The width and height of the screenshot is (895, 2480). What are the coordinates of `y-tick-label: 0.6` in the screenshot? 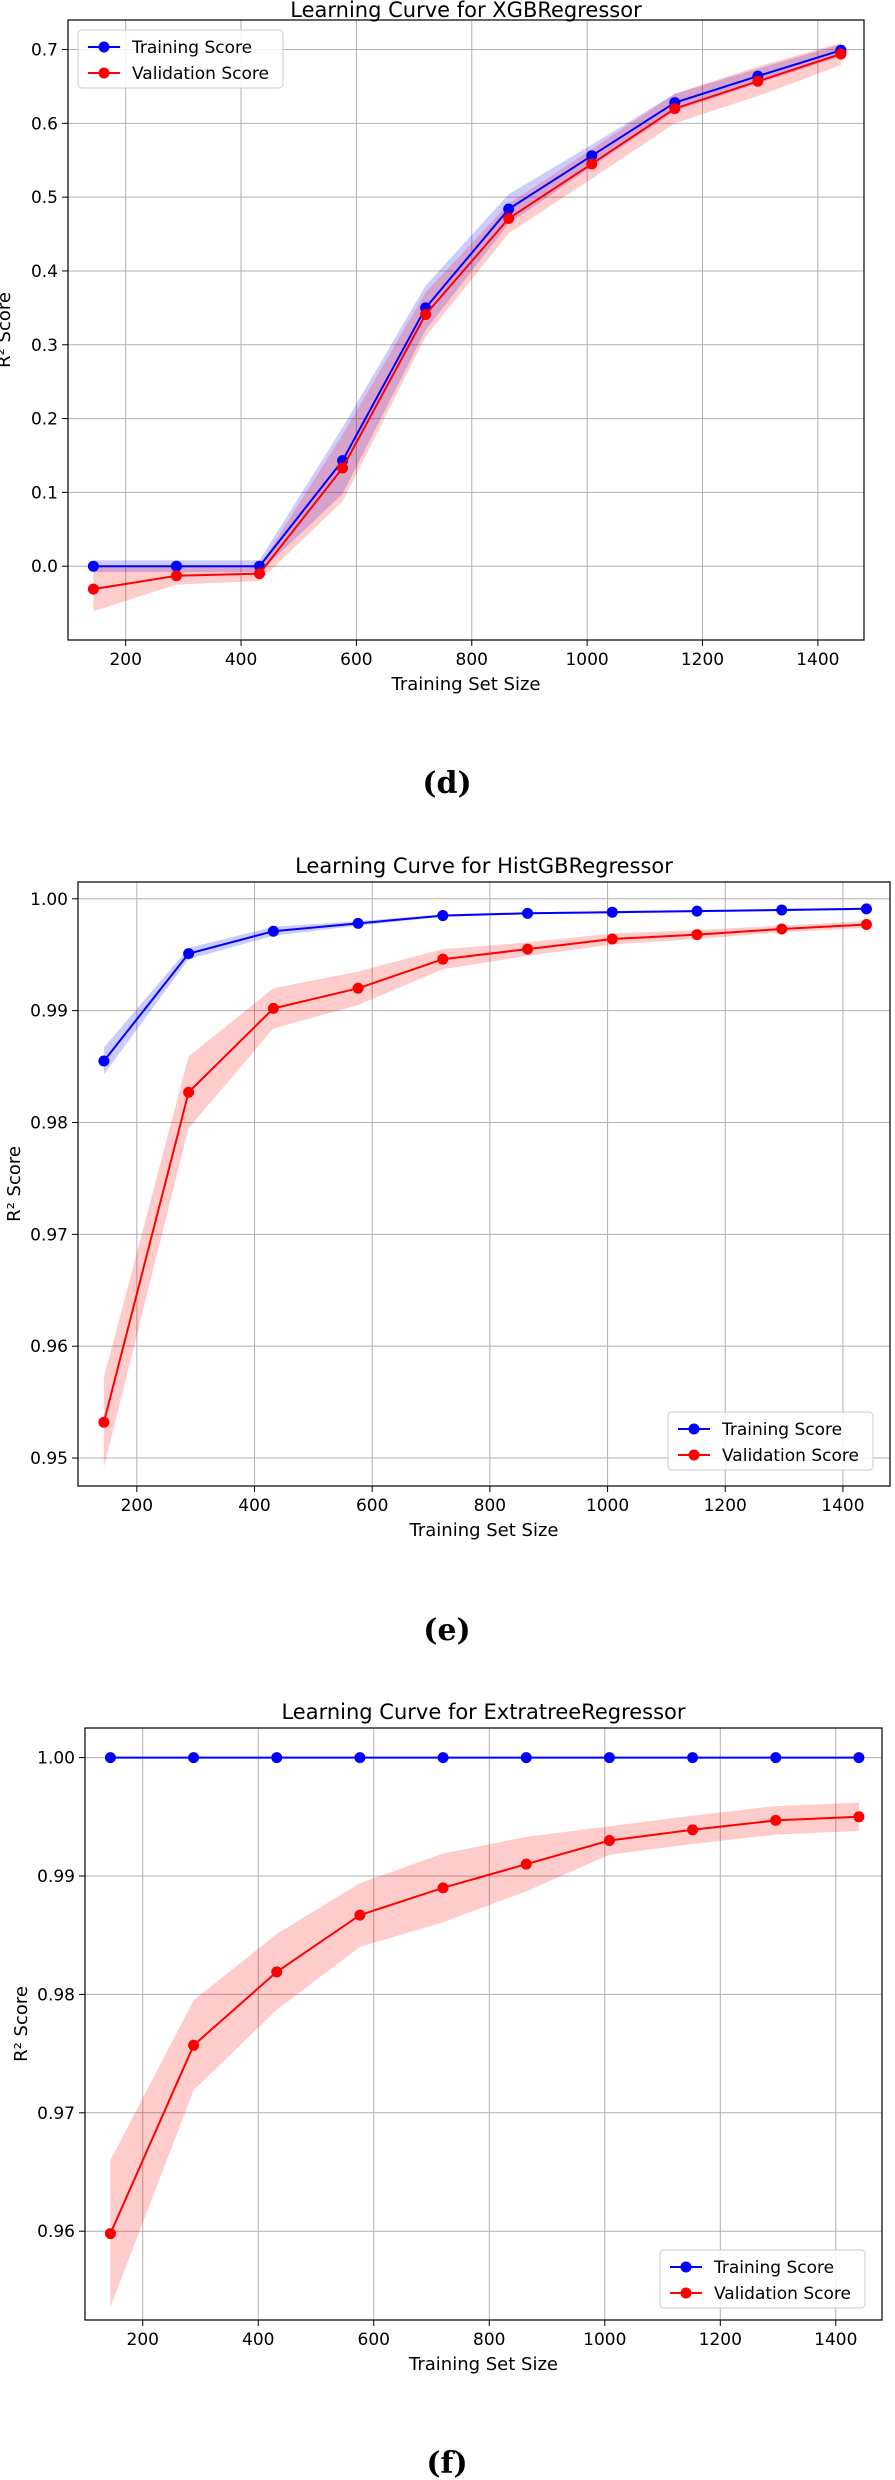 It's located at (44, 124).